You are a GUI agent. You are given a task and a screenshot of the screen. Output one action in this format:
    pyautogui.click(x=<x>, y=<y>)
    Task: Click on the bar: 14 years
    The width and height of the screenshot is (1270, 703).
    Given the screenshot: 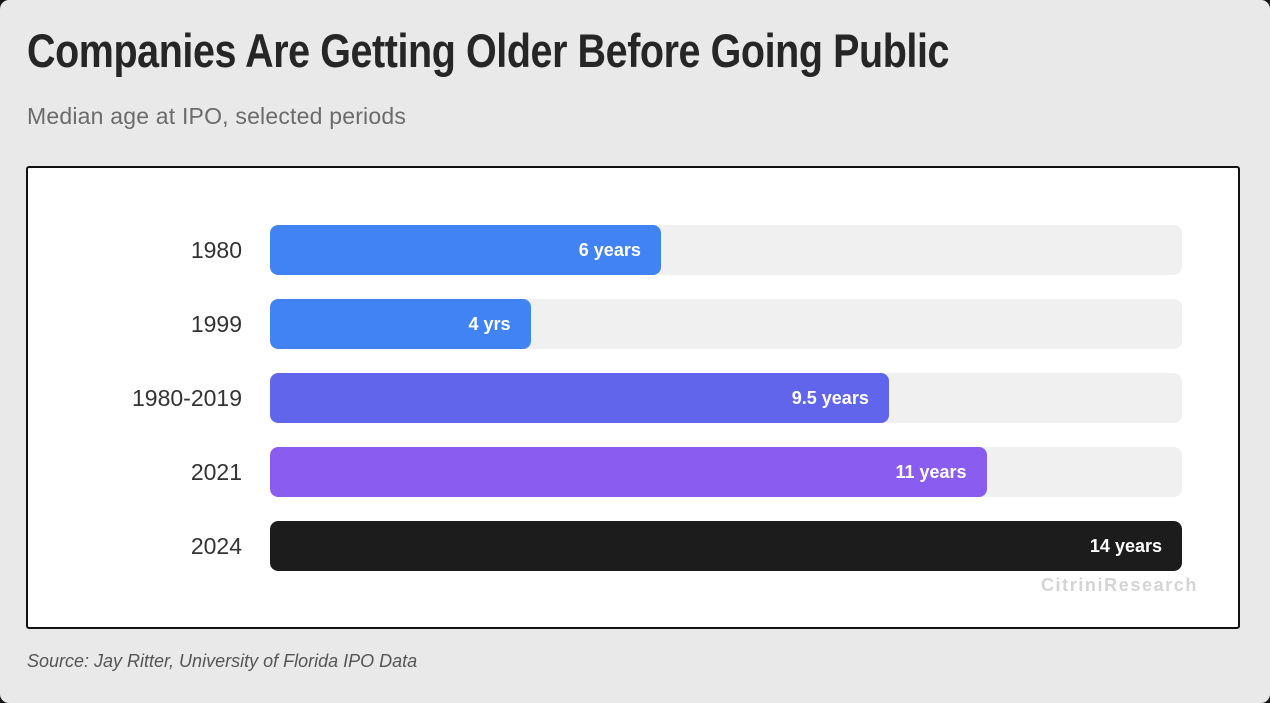 What is the action you would take?
    pyautogui.click(x=726, y=546)
    